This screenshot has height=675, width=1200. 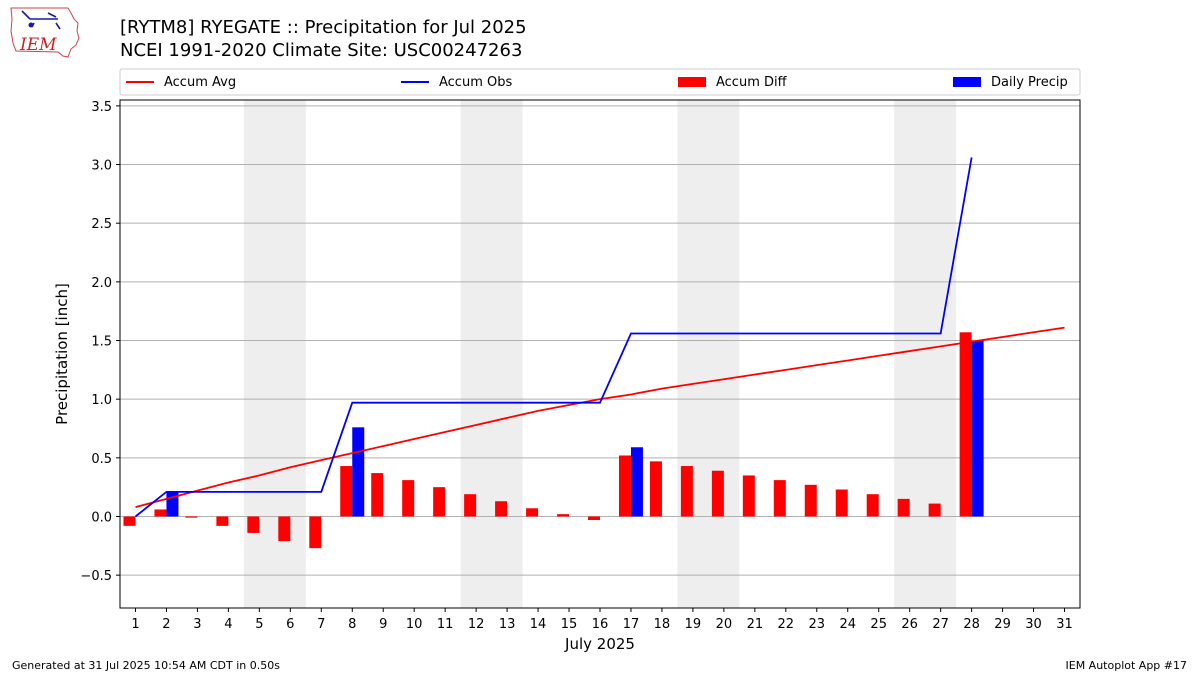 What do you see at coordinates (507, 624) in the screenshot?
I see `x-tick-label: 13` at bounding box center [507, 624].